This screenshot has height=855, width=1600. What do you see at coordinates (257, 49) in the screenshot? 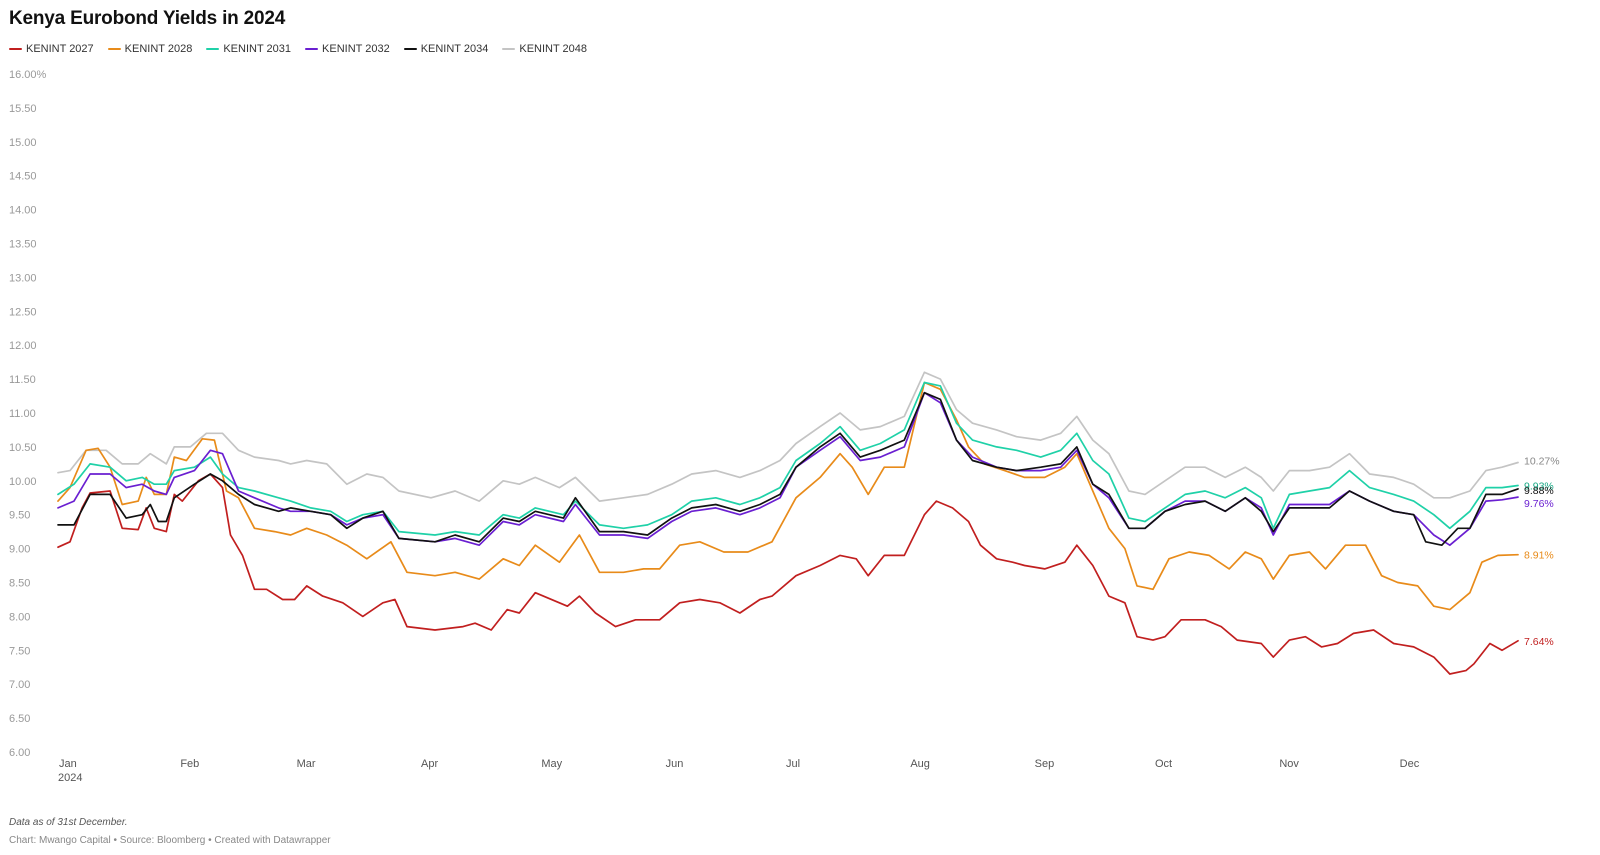
I see `legend-label: KENINT 2031` at bounding box center [257, 49].